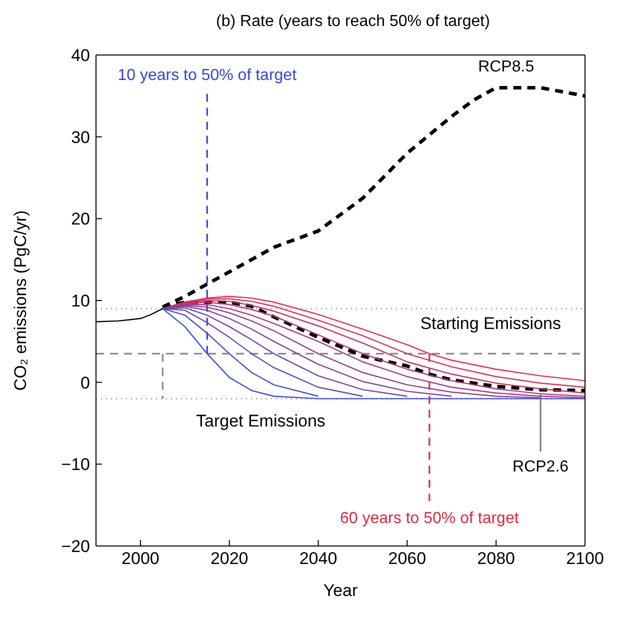 The height and width of the screenshot is (638, 618). I want to click on series-label: 10 years to 50% of target, so click(208, 75).